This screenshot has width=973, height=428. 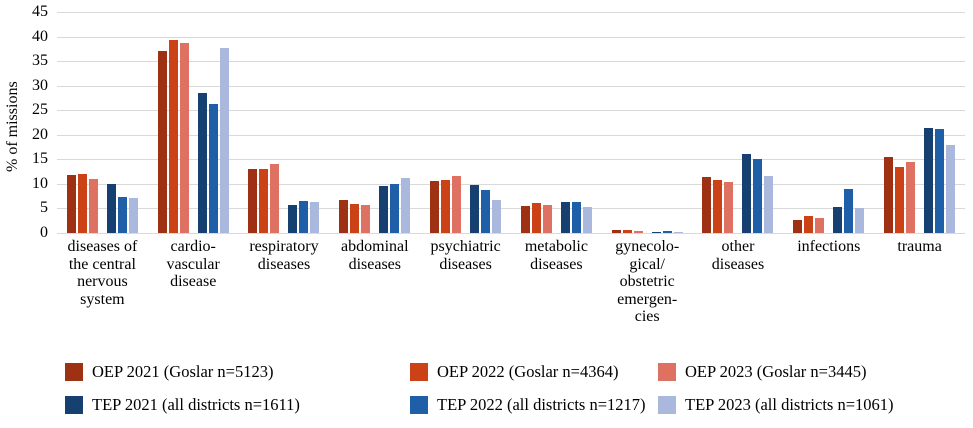 What do you see at coordinates (446, 206) in the screenshot?
I see `bar-series1-cat4` at bounding box center [446, 206].